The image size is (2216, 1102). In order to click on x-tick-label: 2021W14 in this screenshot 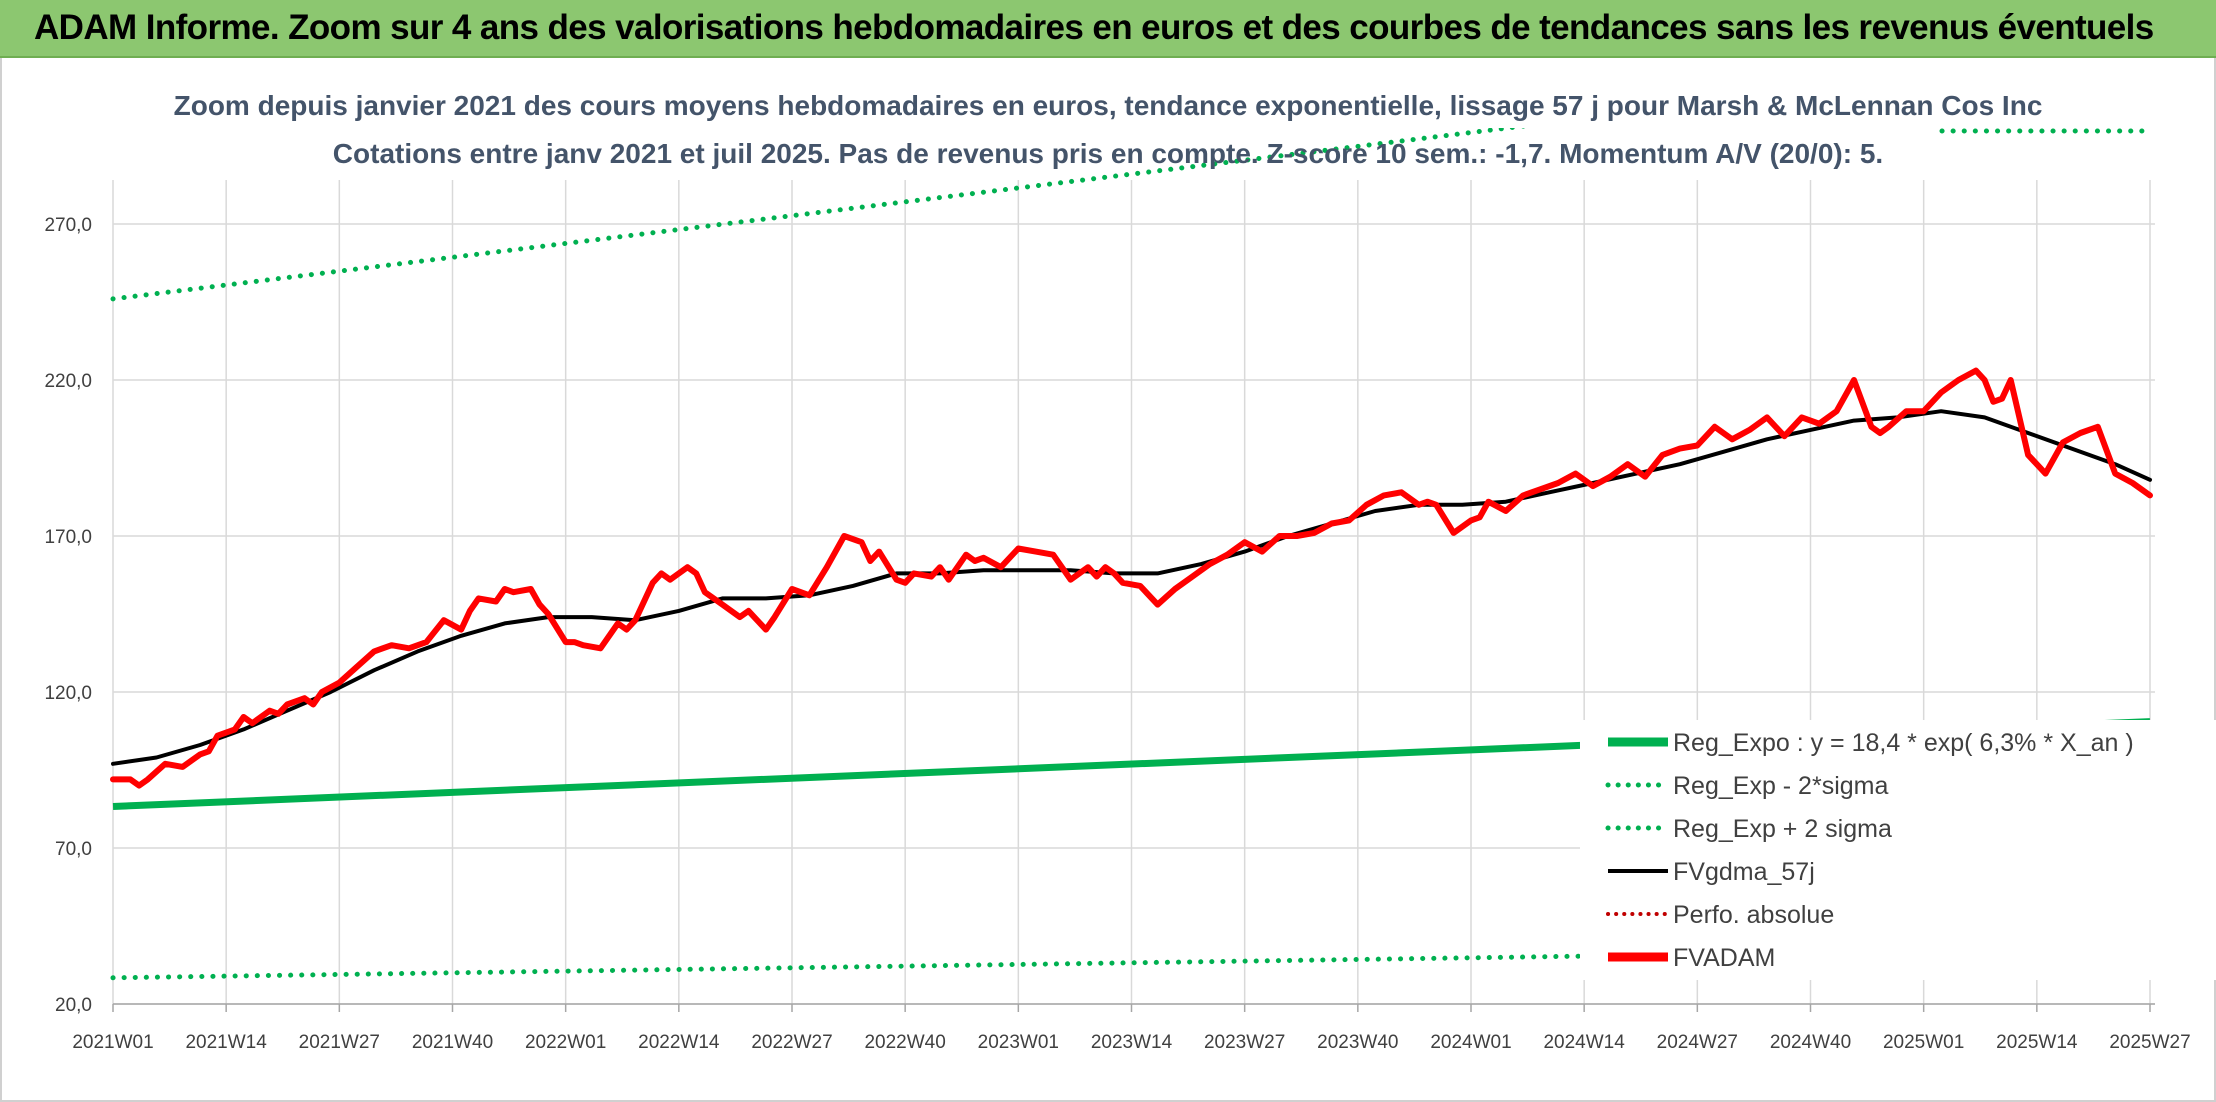, I will do `click(226, 1042)`.